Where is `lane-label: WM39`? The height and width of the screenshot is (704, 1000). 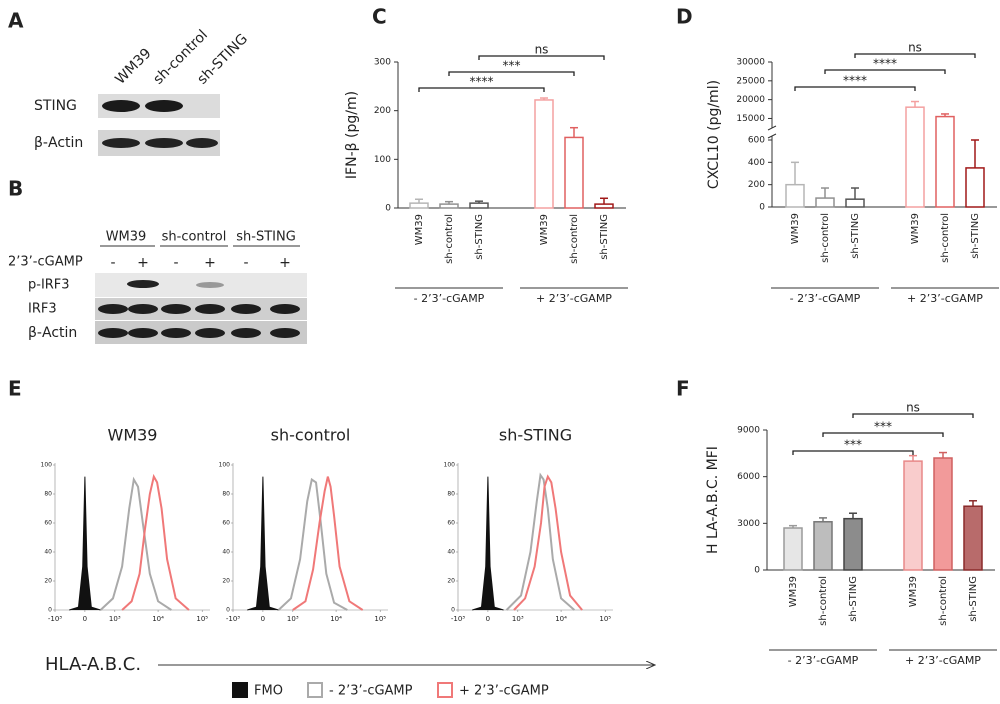 lane-label: WM39 is located at coordinates (133, 66).